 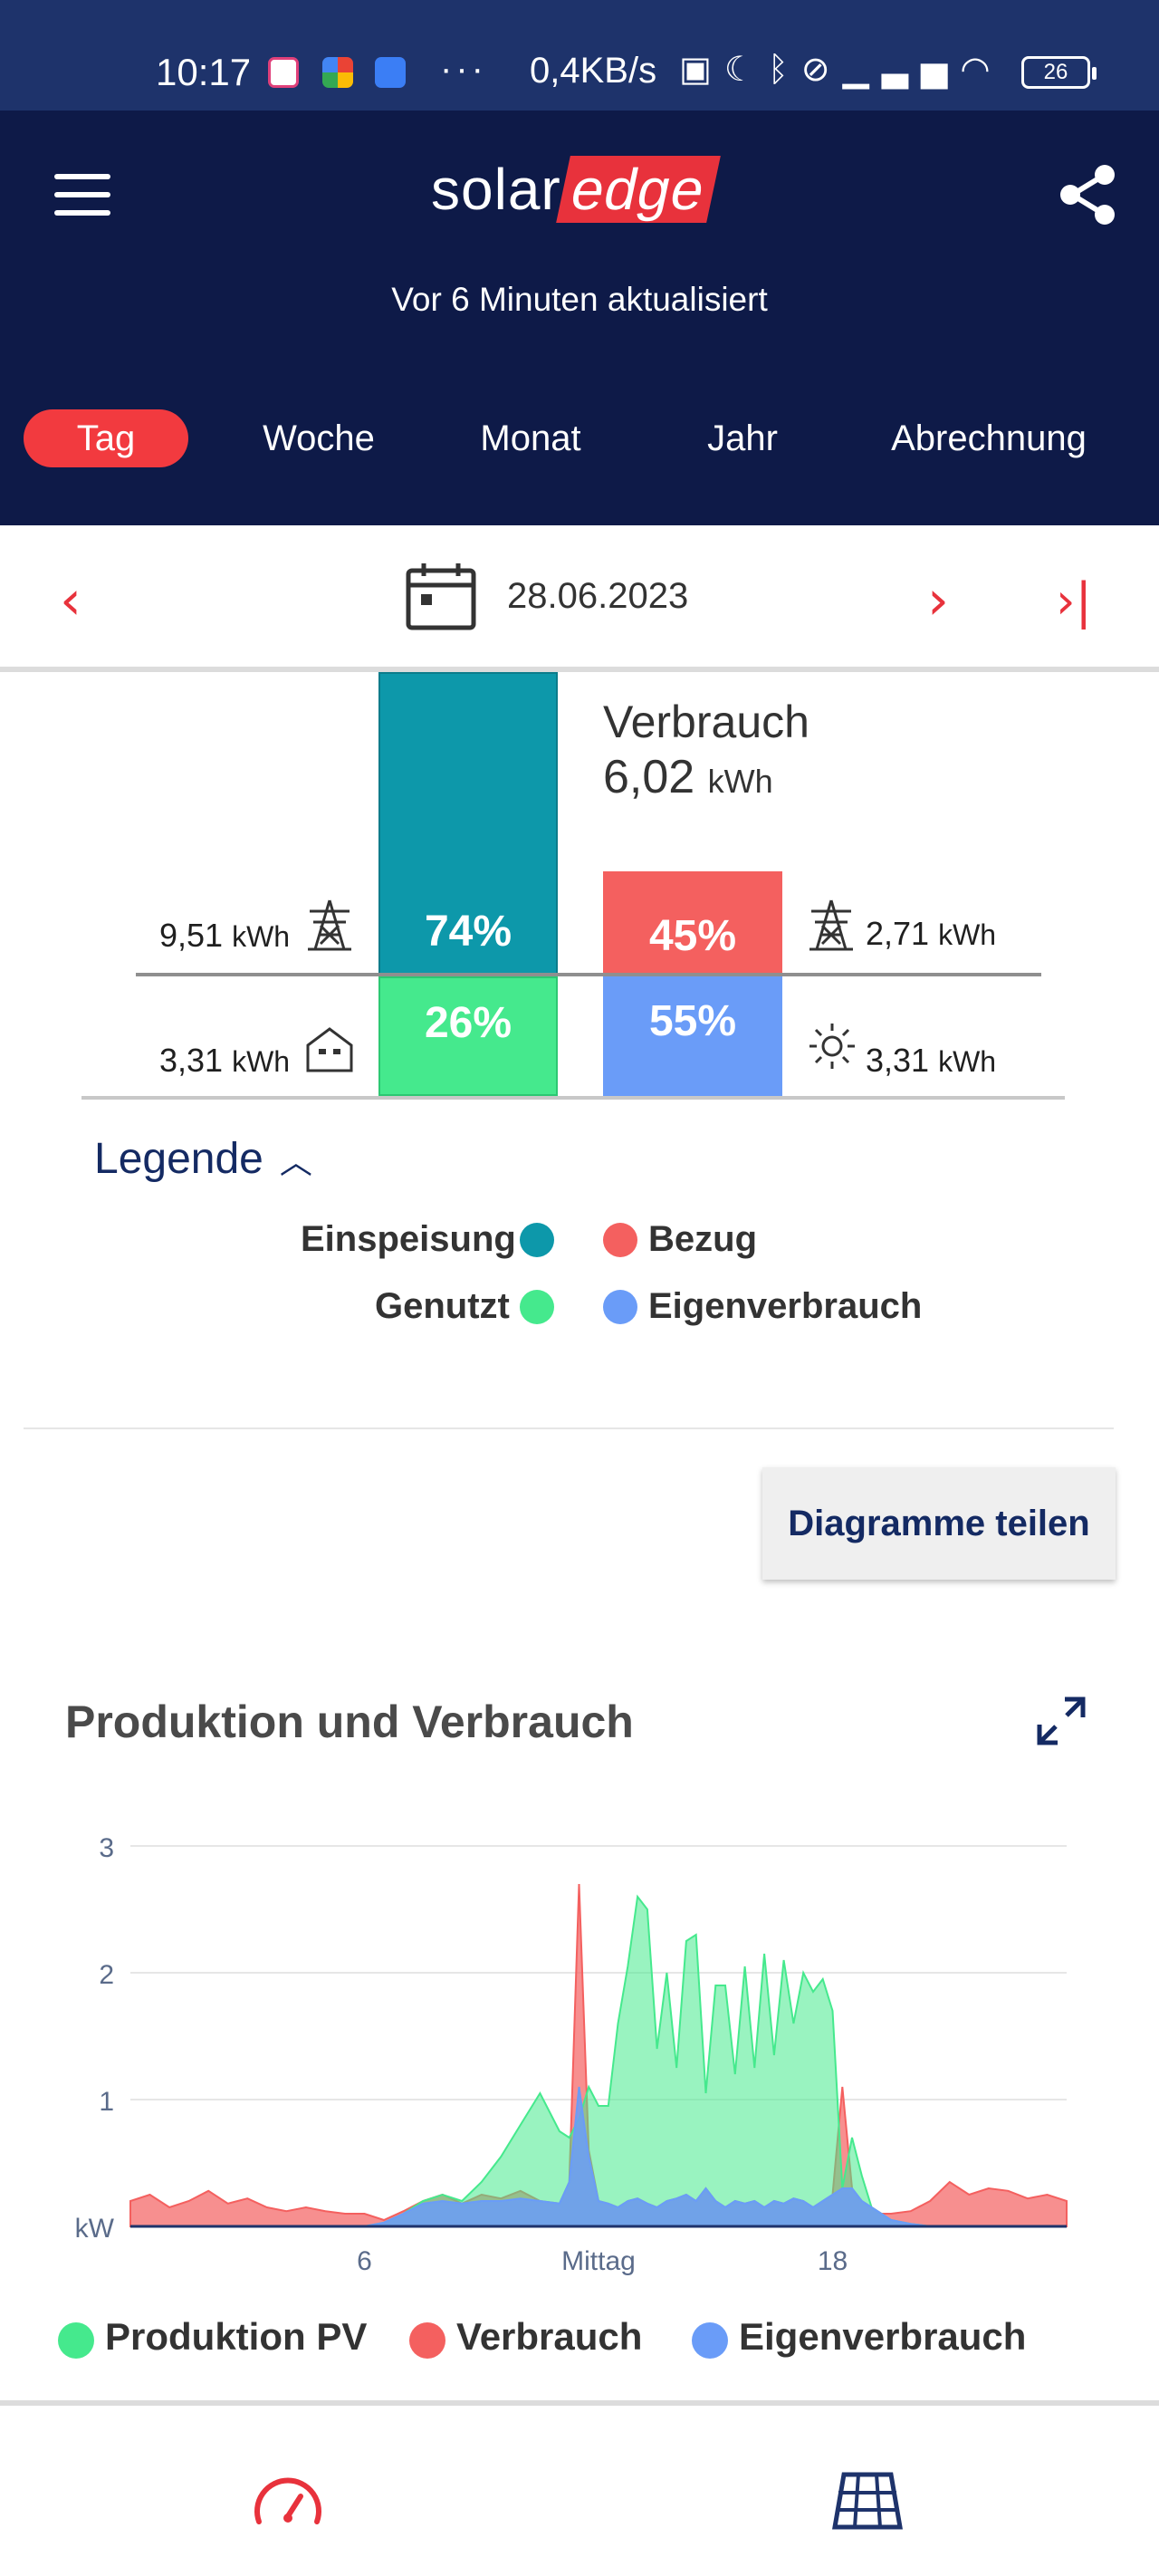 What do you see at coordinates (106, 1975) in the screenshot?
I see `y-tick-label: 2` at bounding box center [106, 1975].